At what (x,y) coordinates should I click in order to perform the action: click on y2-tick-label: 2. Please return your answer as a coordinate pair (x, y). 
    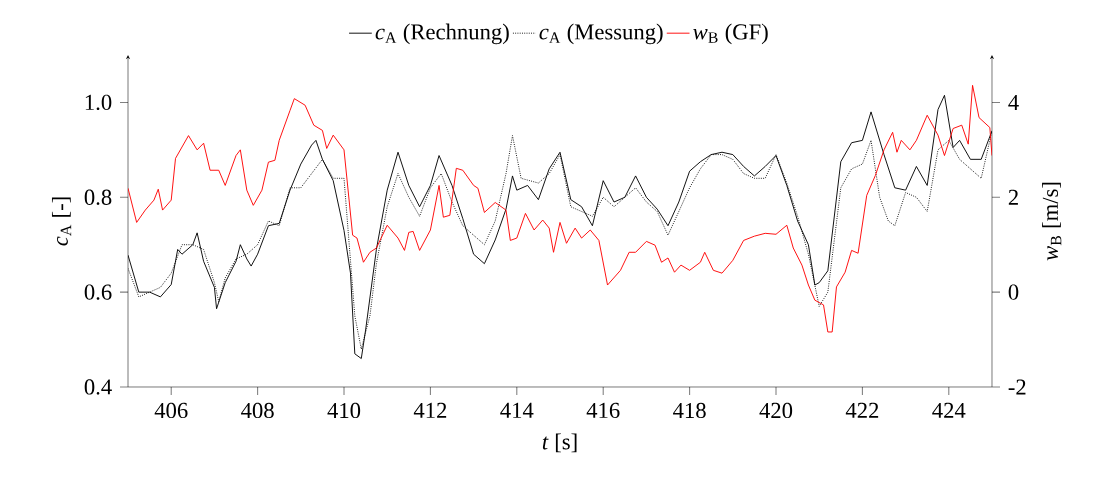
    Looking at the image, I should click on (1013, 197).